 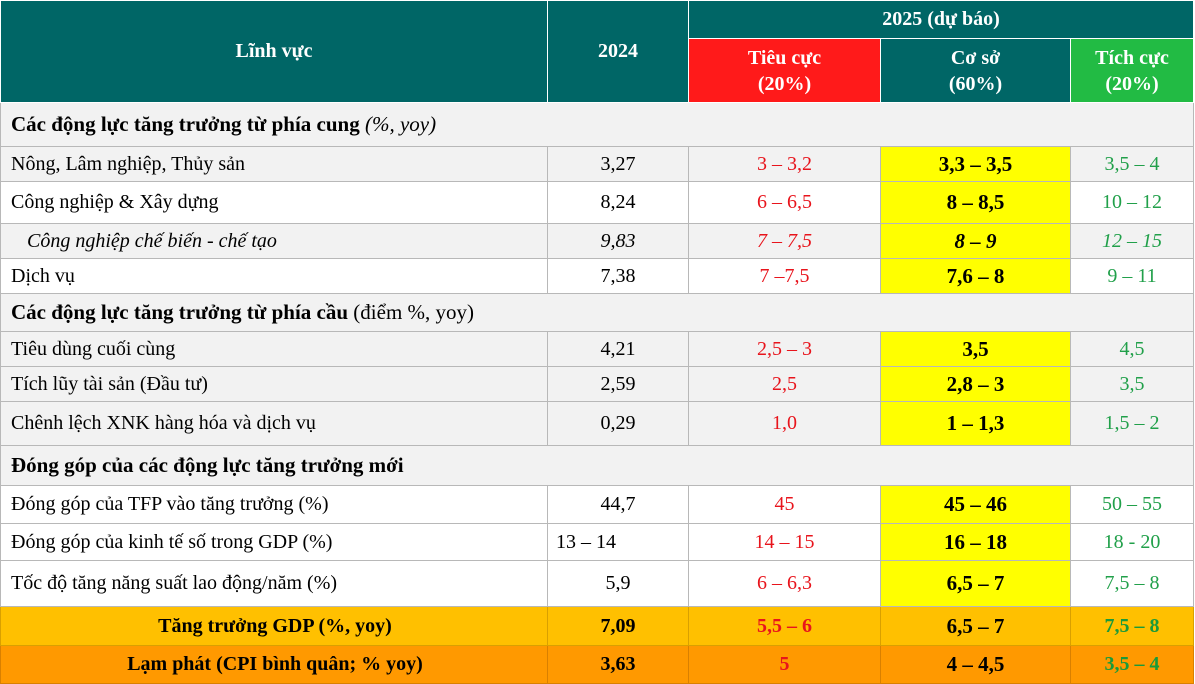 What do you see at coordinates (274, 276) in the screenshot?
I see `row-name: Dịch vụ` at bounding box center [274, 276].